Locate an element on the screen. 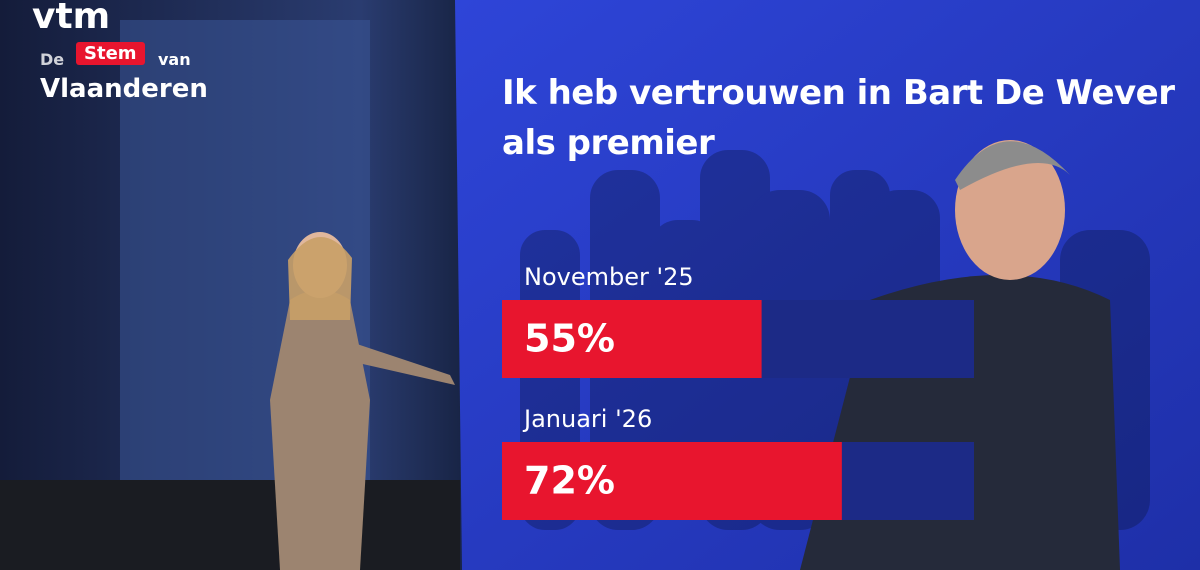 Image resolution: width=1200 pixels, height=570 pixels. presenter is located at coordinates (320, 430).